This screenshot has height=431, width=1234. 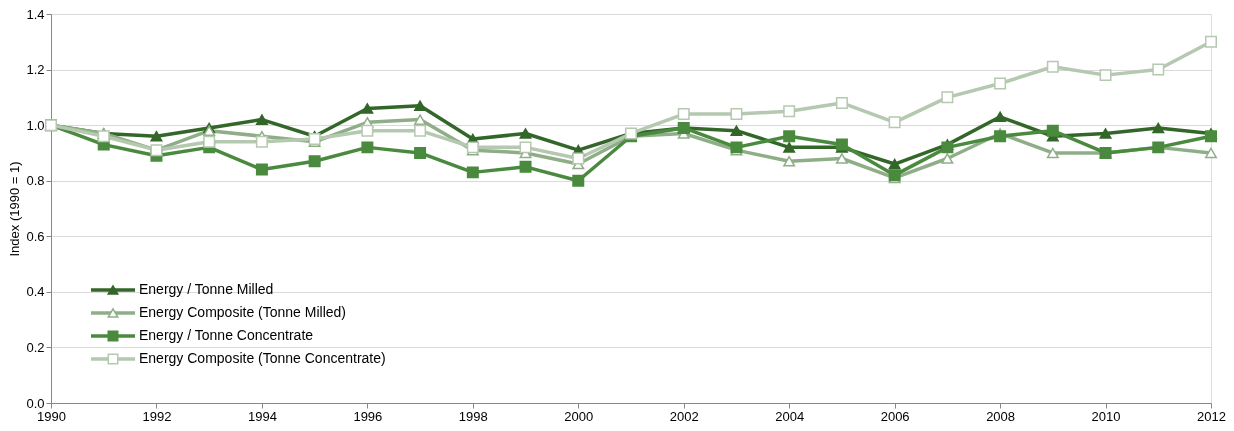 I want to click on x-tick-label: 2004, so click(x=790, y=416).